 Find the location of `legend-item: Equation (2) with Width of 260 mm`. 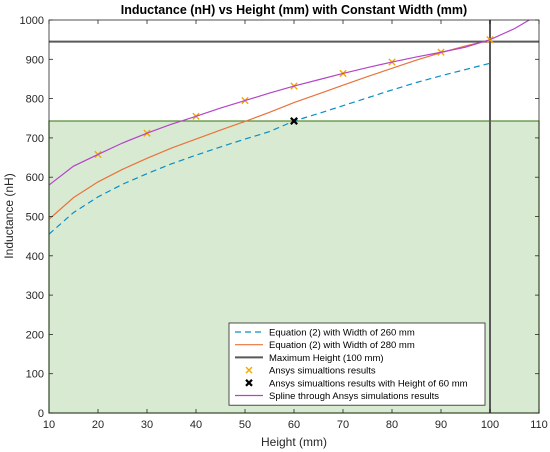

legend-item: Equation (2) with Width of 260 mm is located at coordinates (325, 333).